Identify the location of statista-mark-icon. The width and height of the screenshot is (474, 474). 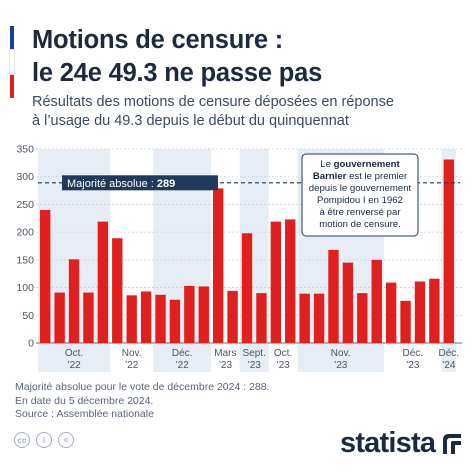
(452, 444).